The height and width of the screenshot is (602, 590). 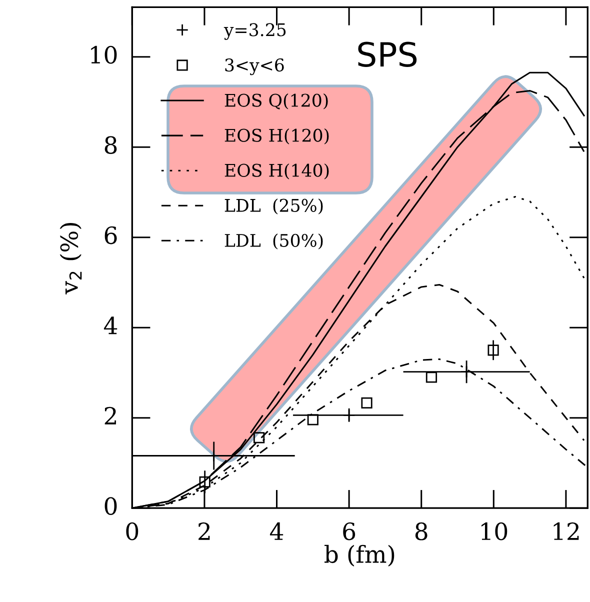 I want to click on x-tick-label: 2, so click(x=204, y=531).